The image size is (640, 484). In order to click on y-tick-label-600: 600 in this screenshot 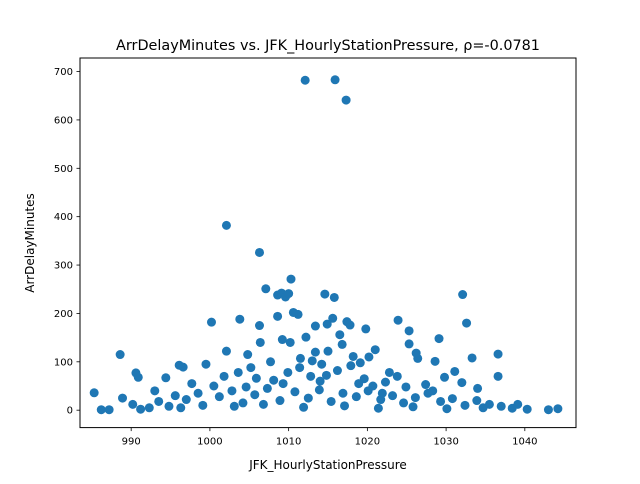, I will do `click(63, 120)`.